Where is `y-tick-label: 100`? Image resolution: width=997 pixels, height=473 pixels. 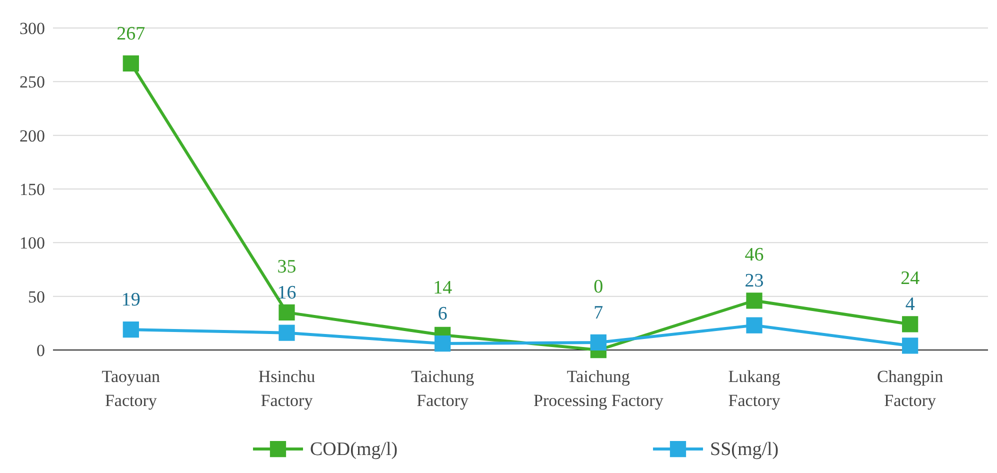 y-tick-label: 100 is located at coordinates (32, 243).